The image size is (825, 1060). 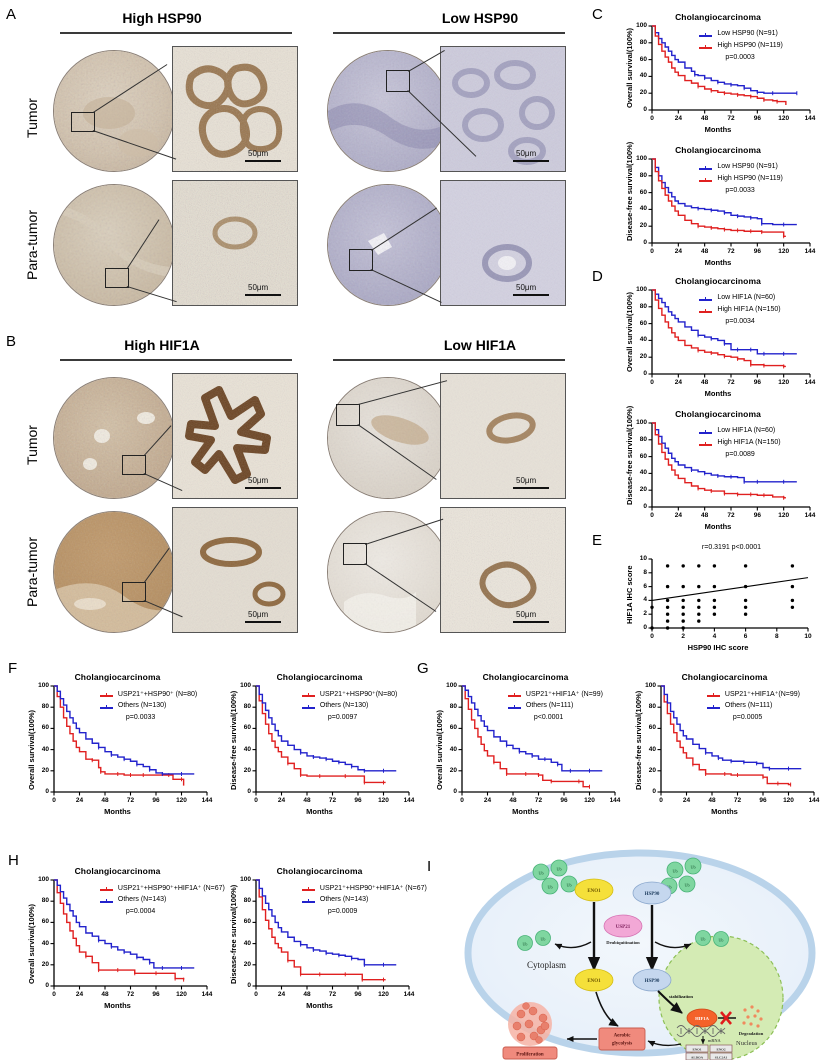 I want to click on correlation-annotation: r=0.3191 p<0.0001, so click(x=731, y=547).